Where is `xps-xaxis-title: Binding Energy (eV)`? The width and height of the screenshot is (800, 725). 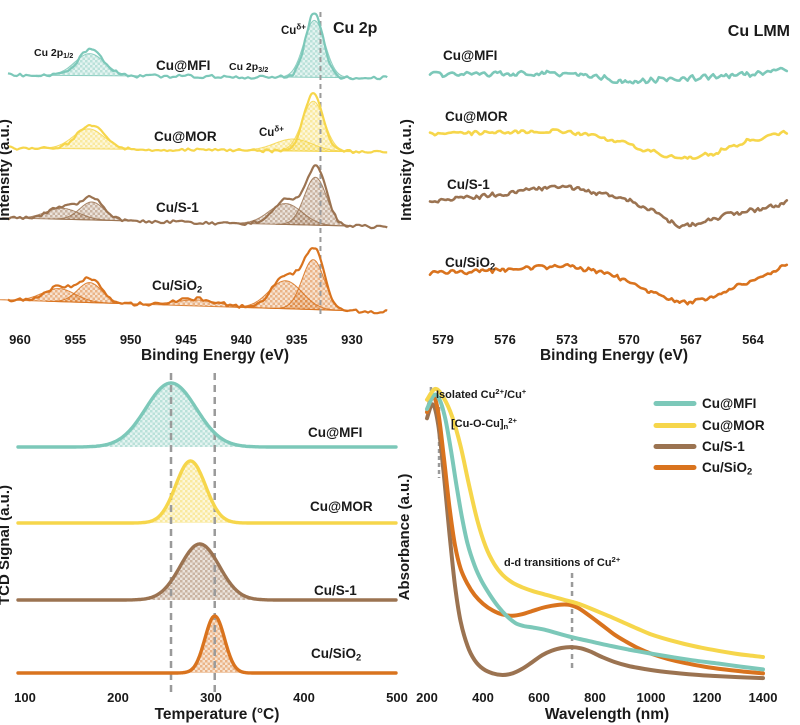
xps-xaxis-title: Binding Energy (eV) is located at coordinates (215, 355).